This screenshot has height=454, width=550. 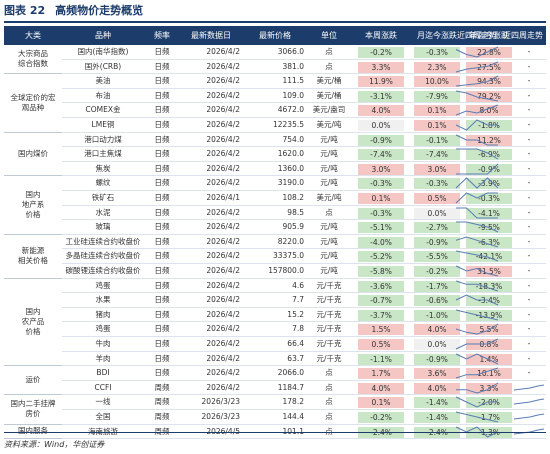 I want to click on item-name: 全国, so click(x=103, y=416).